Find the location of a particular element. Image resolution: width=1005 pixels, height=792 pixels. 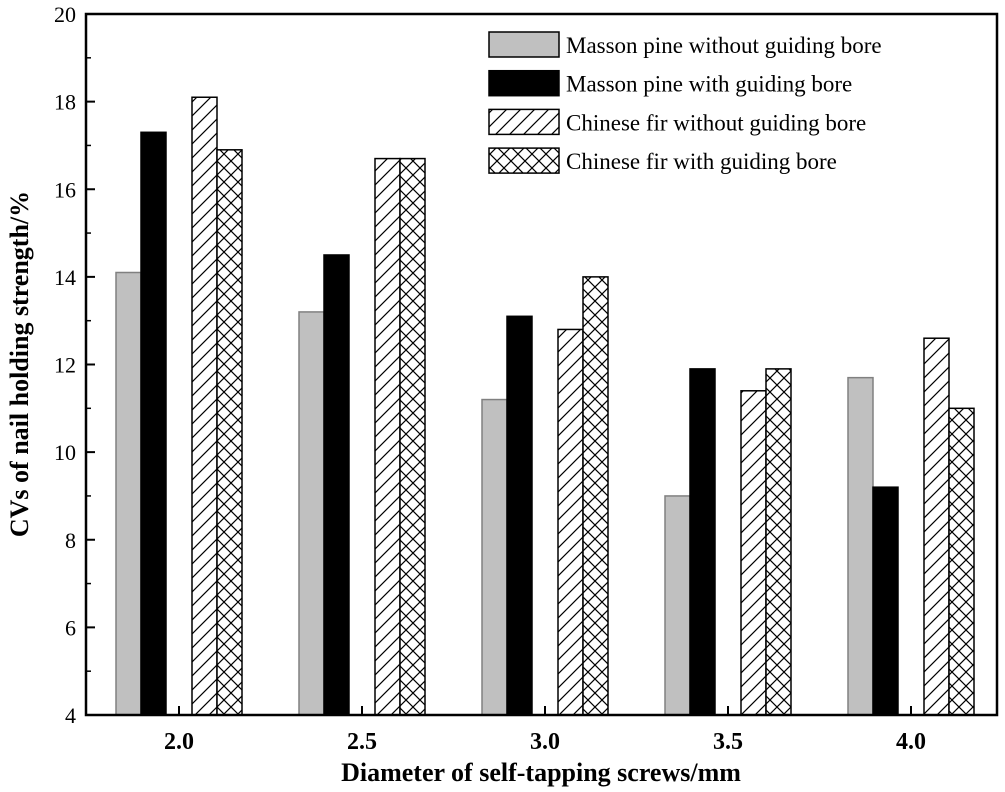

bar-black-4.0 is located at coordinates (885, 601).